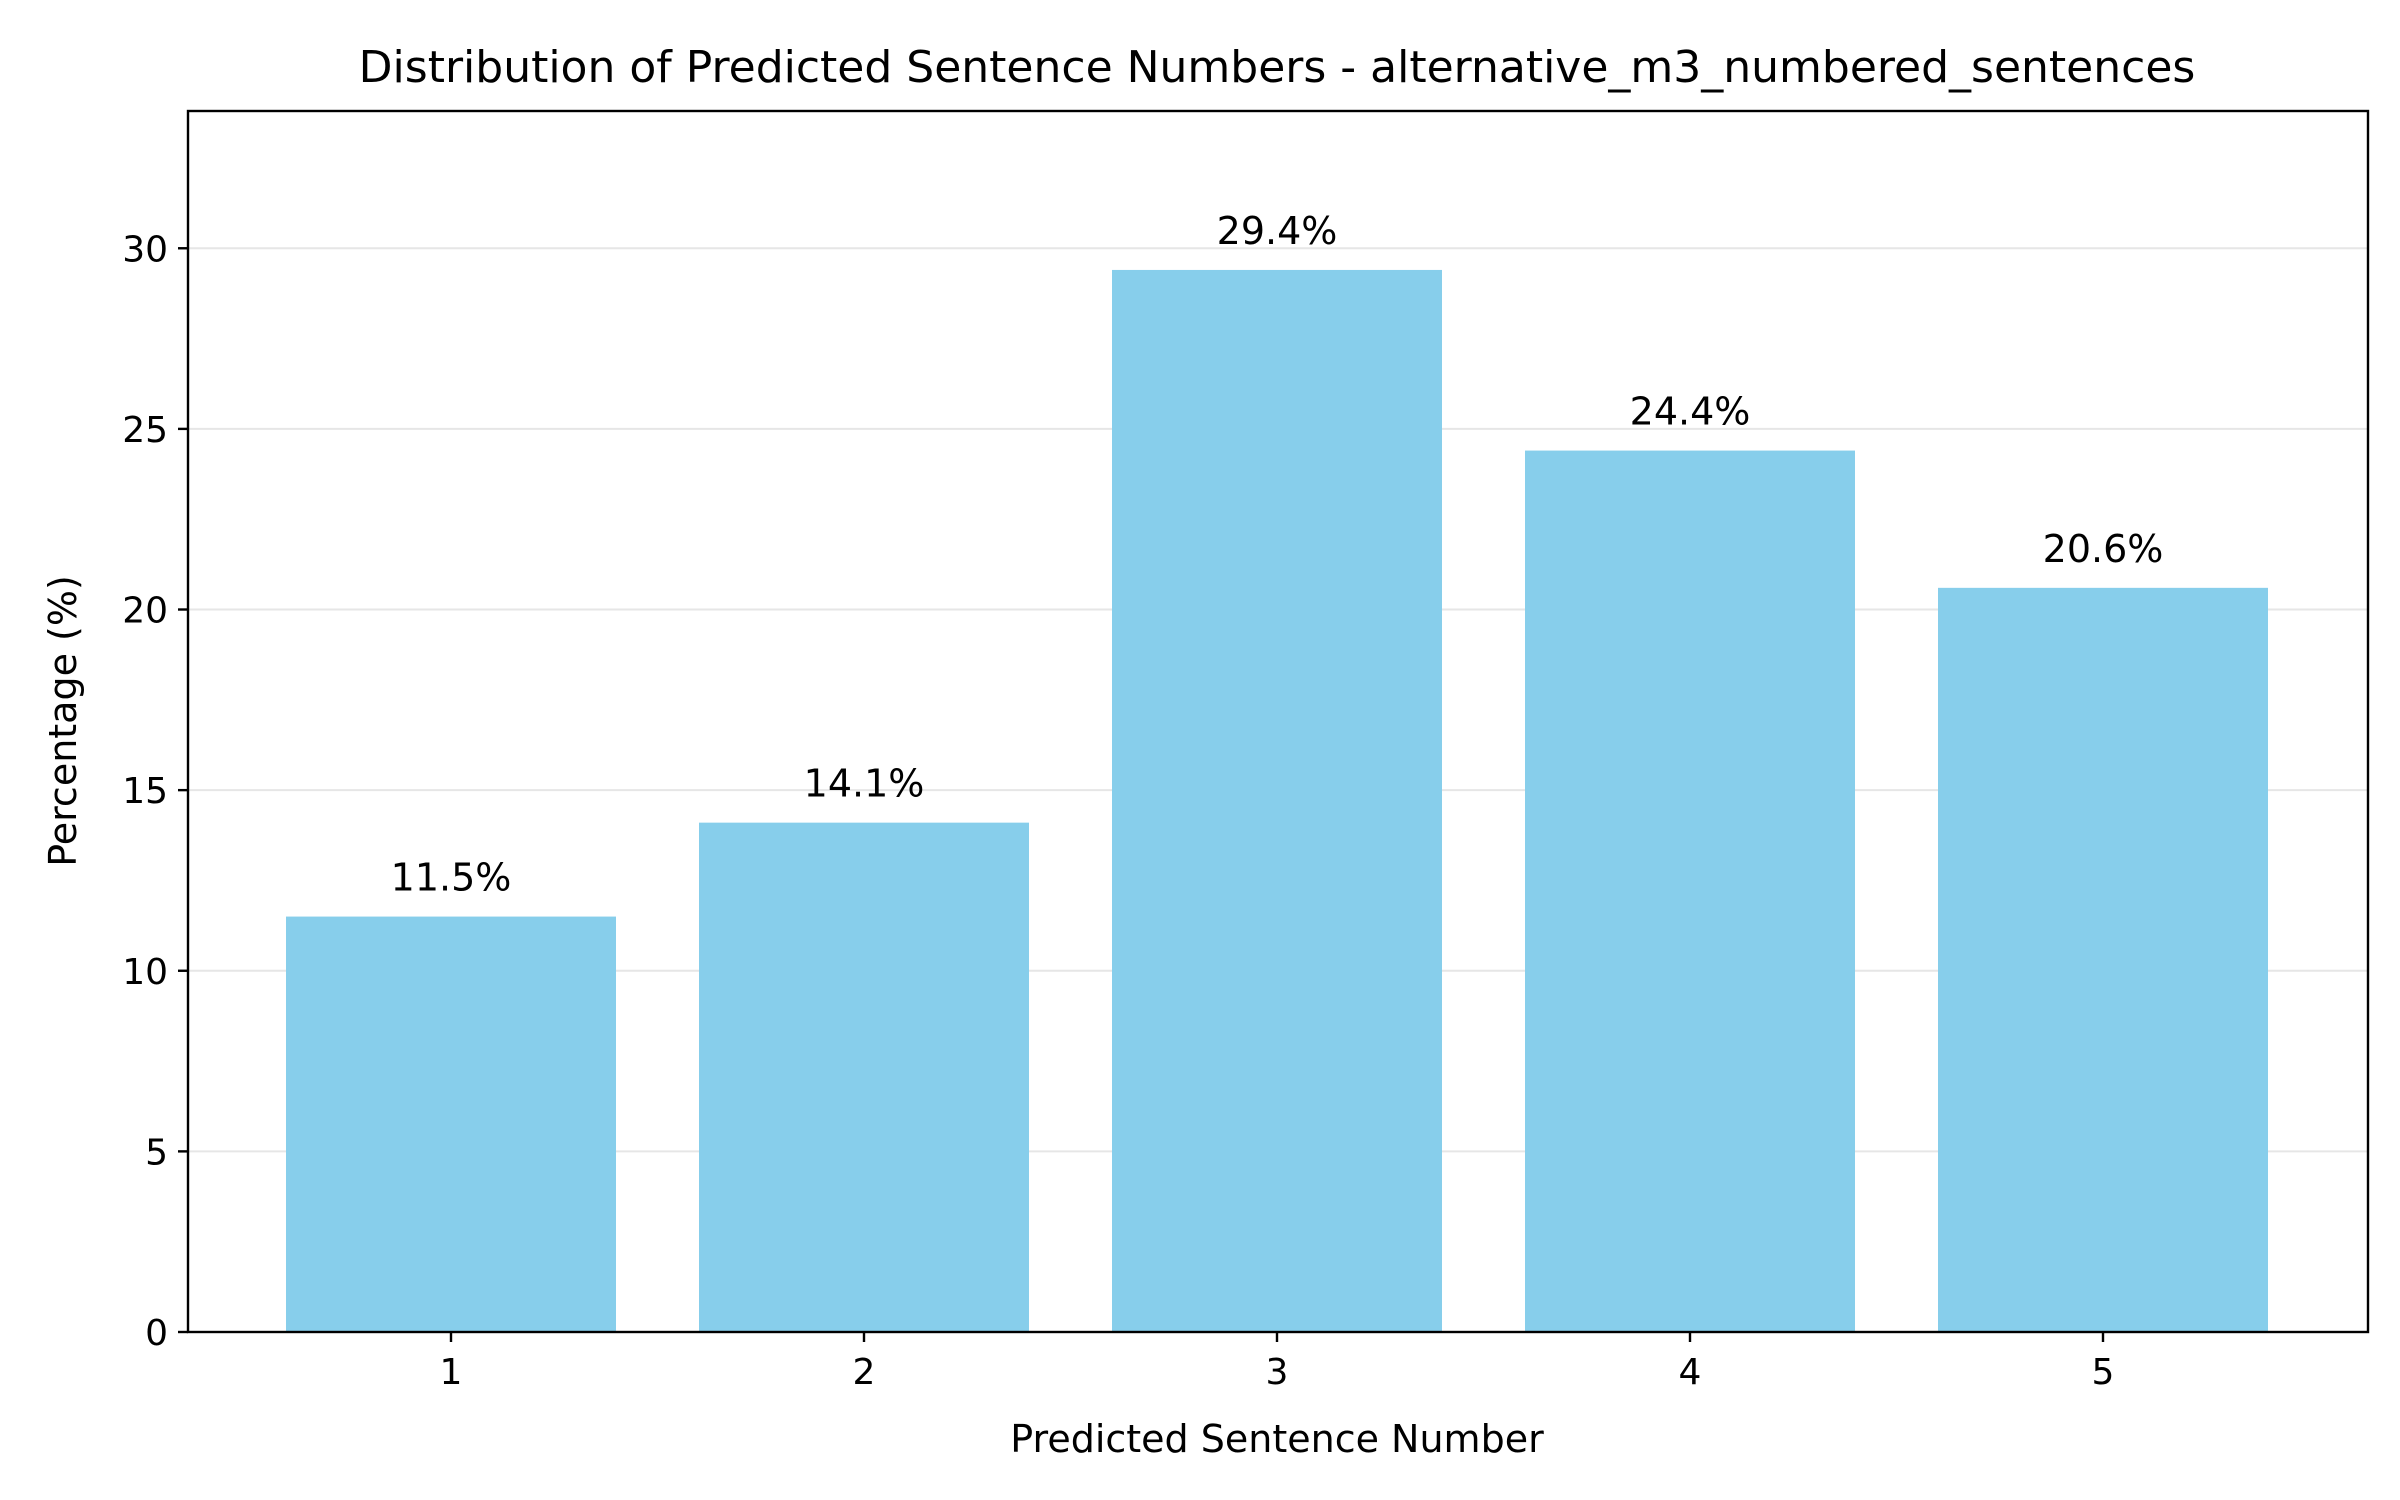 The width and height of the screenshot is (2400, 1500). I want to click on y-axis: 0 5 10 15 20 25 30, so click(155, 791).